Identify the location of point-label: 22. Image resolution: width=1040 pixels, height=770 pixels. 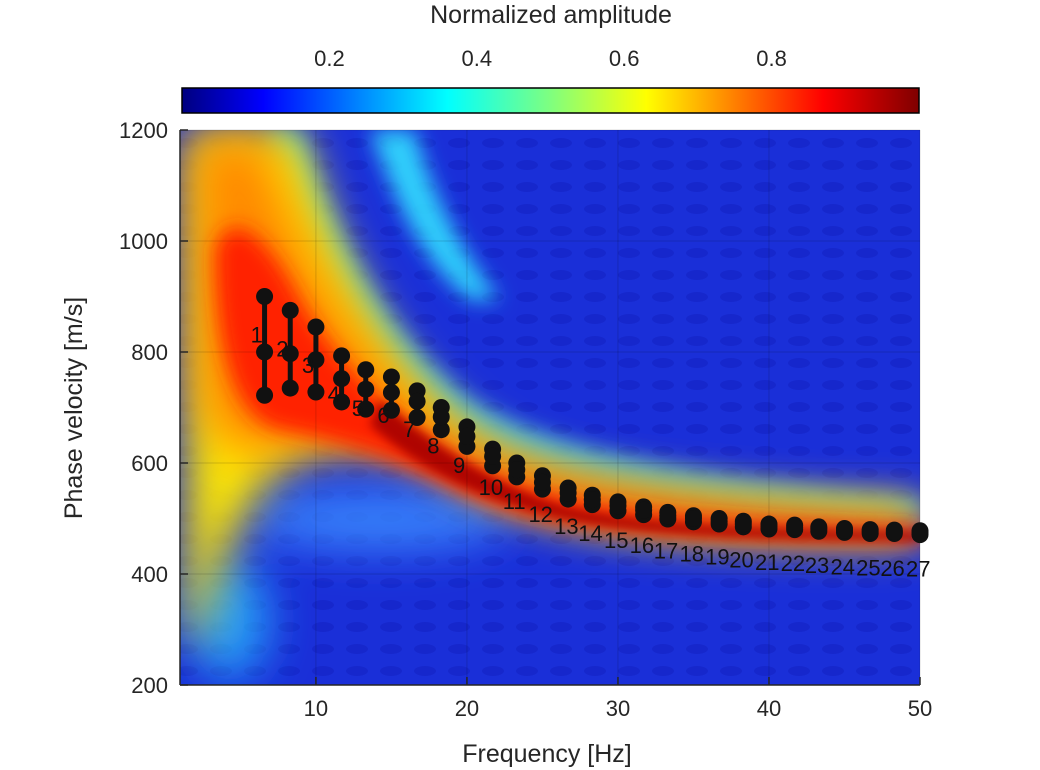
(793, 563).